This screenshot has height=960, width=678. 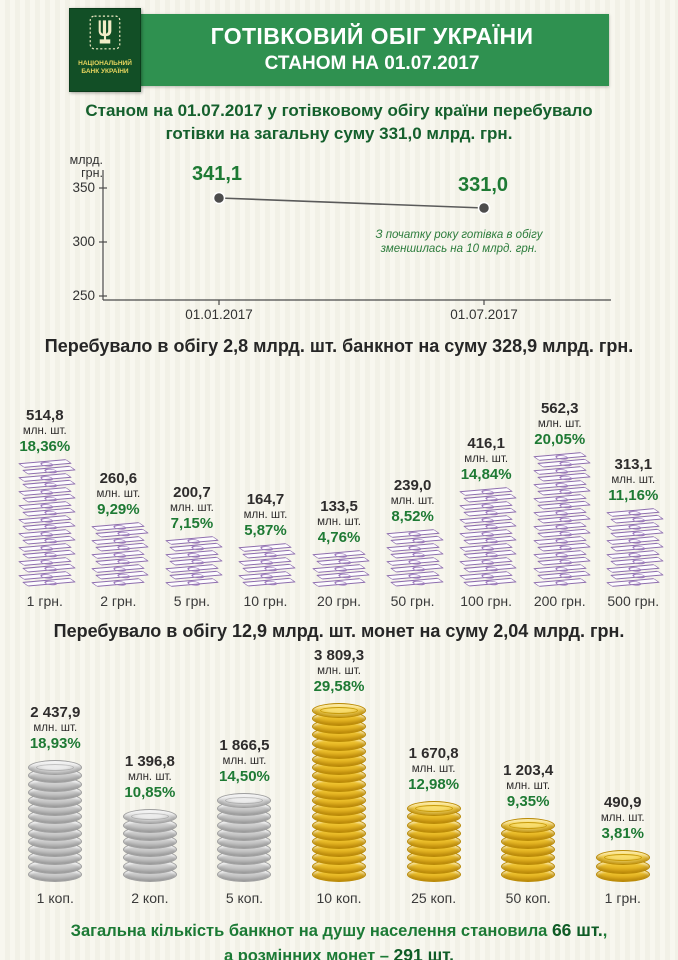 I want to click on banknote-column: 260,6 млн. шт. 9,29% 2 грн., so click(x=119, y=486).